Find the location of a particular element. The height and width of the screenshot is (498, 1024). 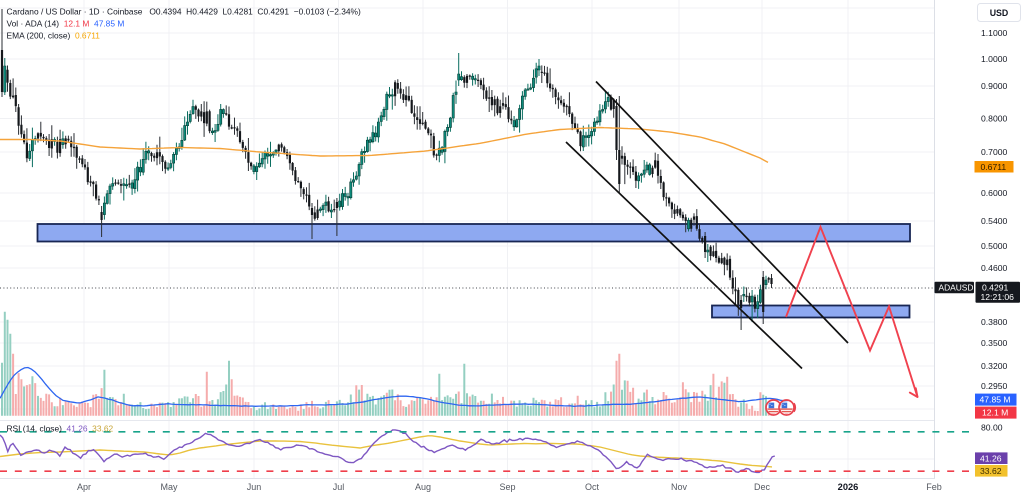

svg-text: 0.6711 is located at coordinates (994, 167).